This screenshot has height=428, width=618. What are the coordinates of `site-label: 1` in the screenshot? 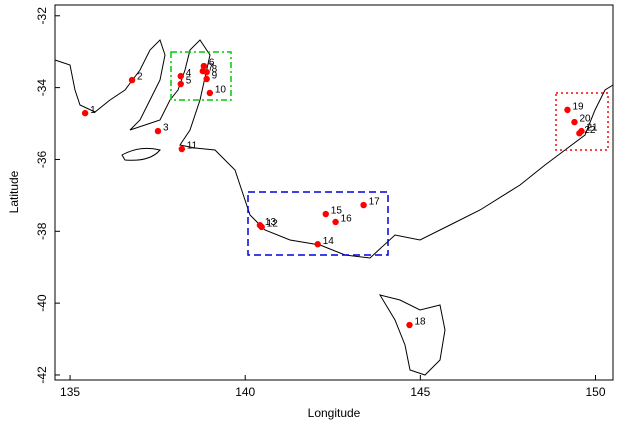 It's located at (93, 110).